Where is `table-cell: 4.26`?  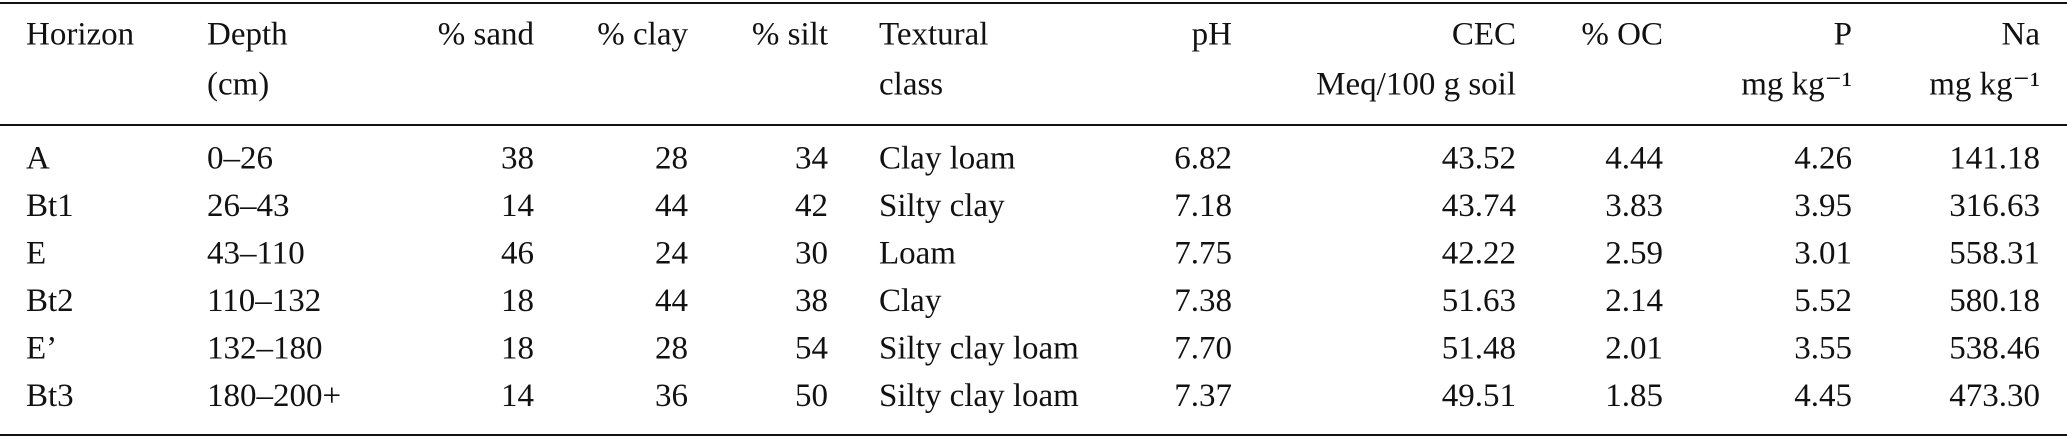 table-cell: 4.26 is located at coordinates (1823, 159).